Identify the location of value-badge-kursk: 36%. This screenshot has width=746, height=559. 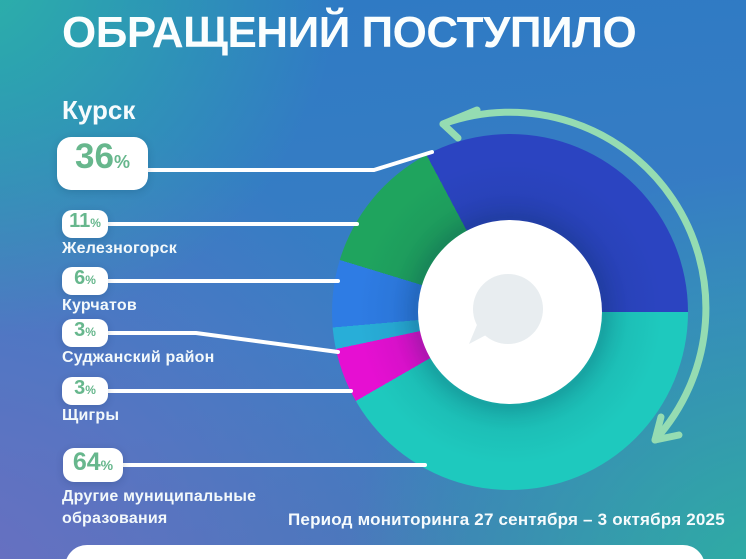
(102, 163).